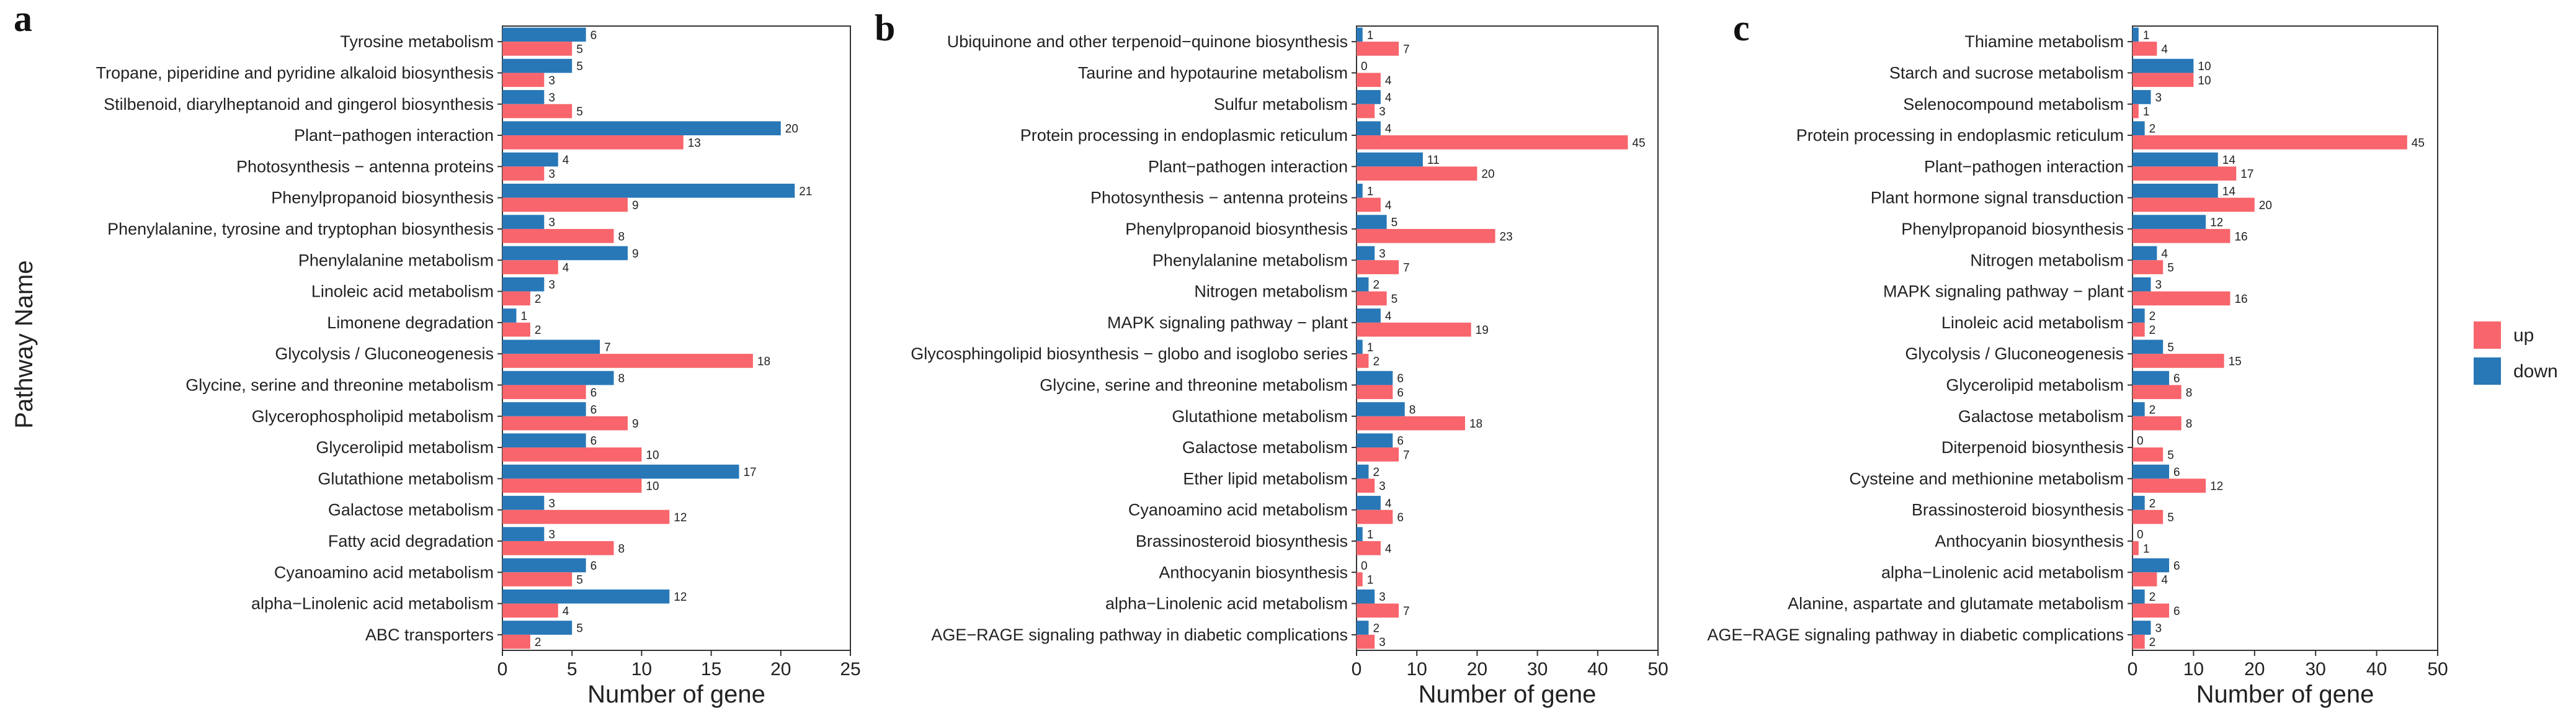 The width and height of the screenshot is (2576, 718). I want to click on category-label: ABC transporters, so click(429, 635).